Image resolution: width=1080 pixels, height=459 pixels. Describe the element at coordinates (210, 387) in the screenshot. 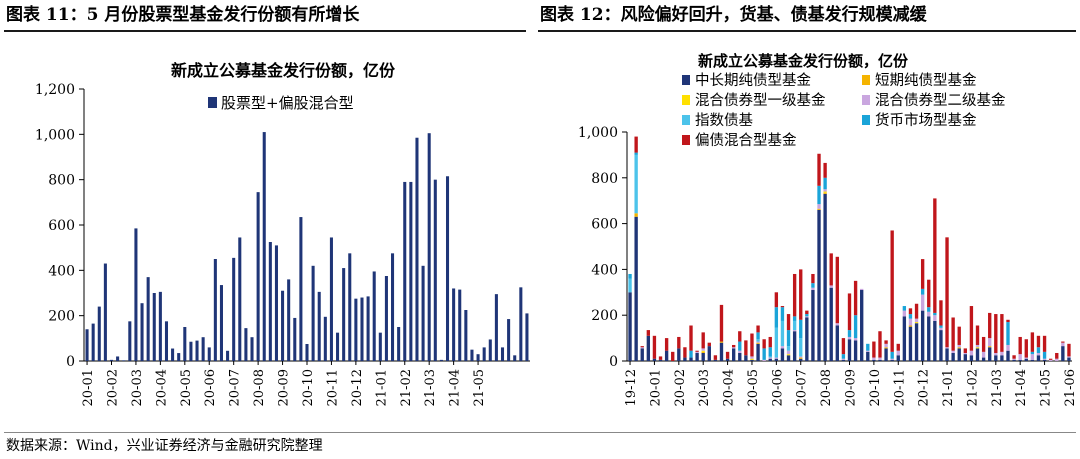

I see `x-tick-label: 20-06` at that location.